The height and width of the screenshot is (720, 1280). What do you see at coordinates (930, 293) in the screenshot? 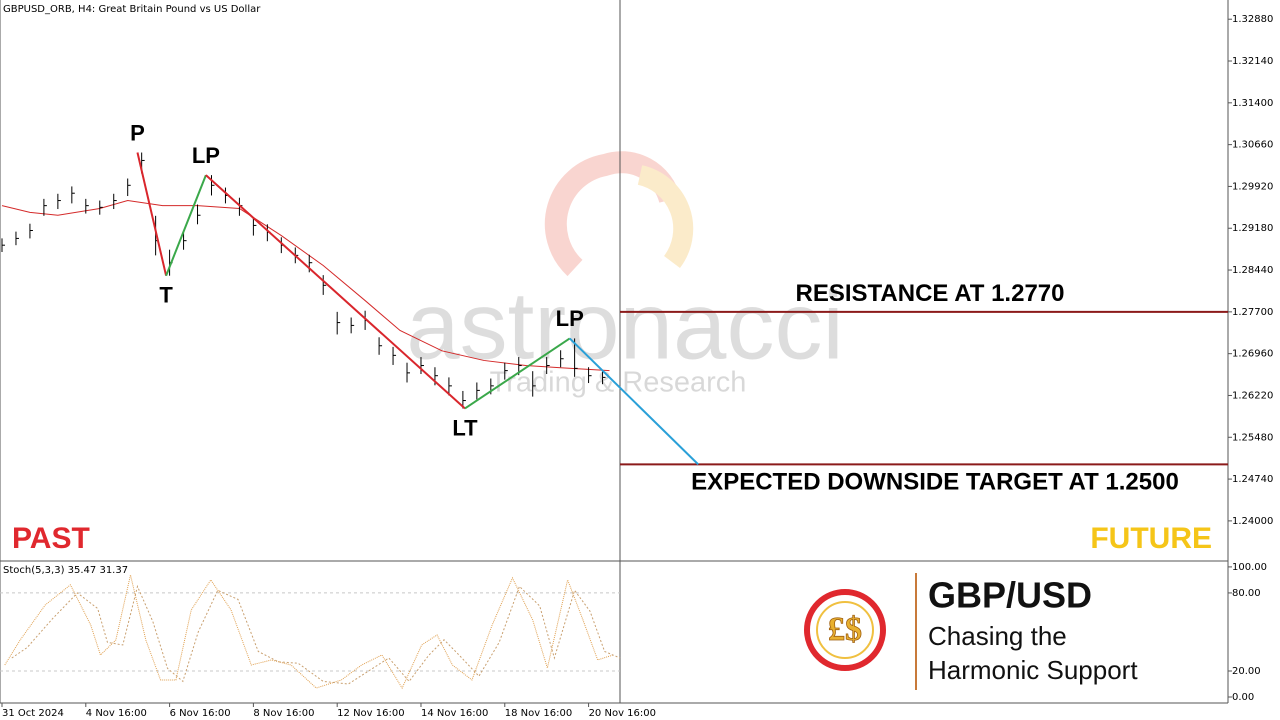
I see `level-label: RESISTANCE AT 1.2770` at bounding box center [930, 293].